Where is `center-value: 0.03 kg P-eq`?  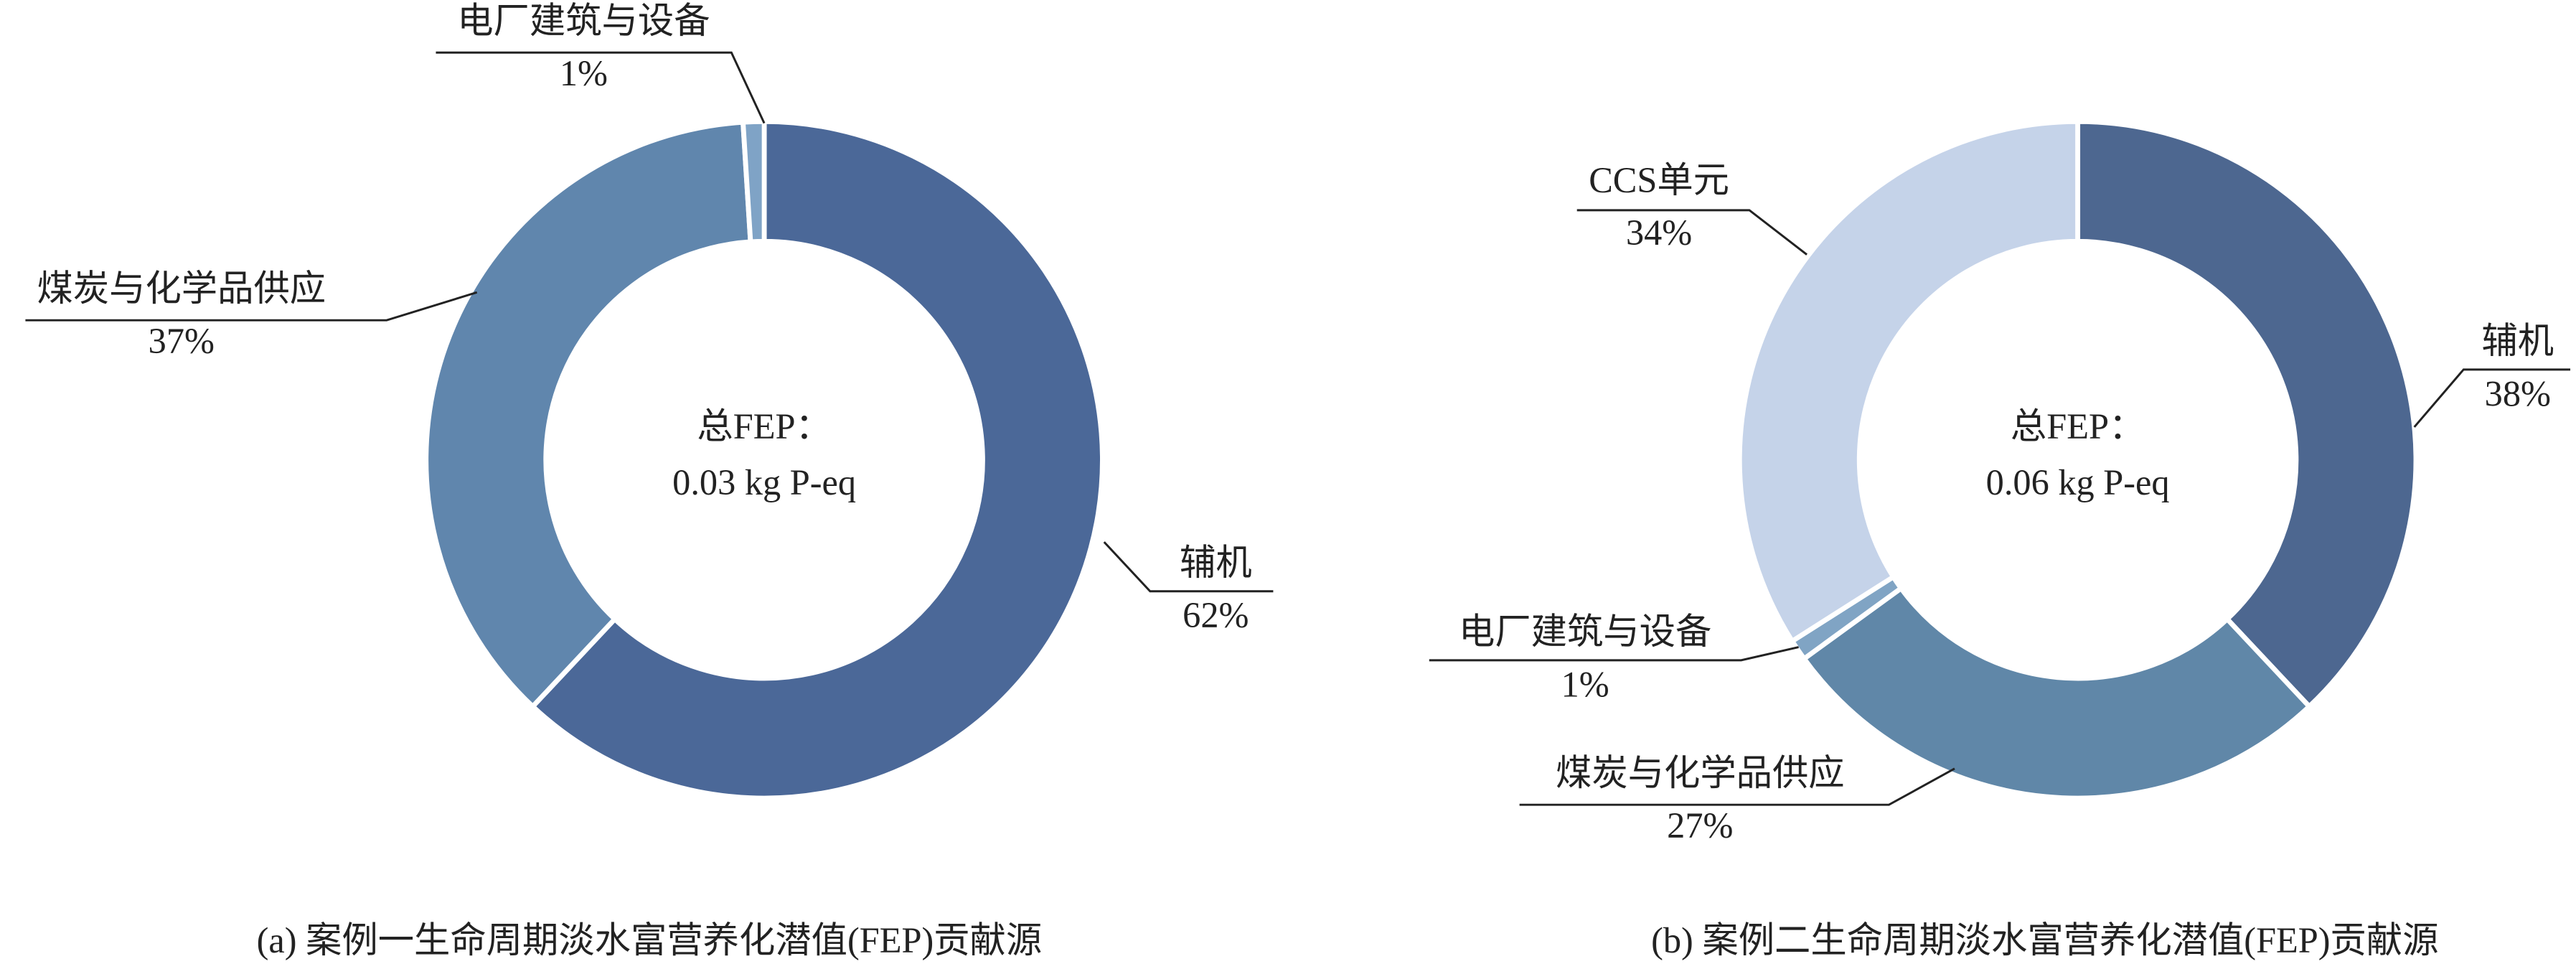 center-value: 0.03 kg P-eq is located at coordinates (764, 482).